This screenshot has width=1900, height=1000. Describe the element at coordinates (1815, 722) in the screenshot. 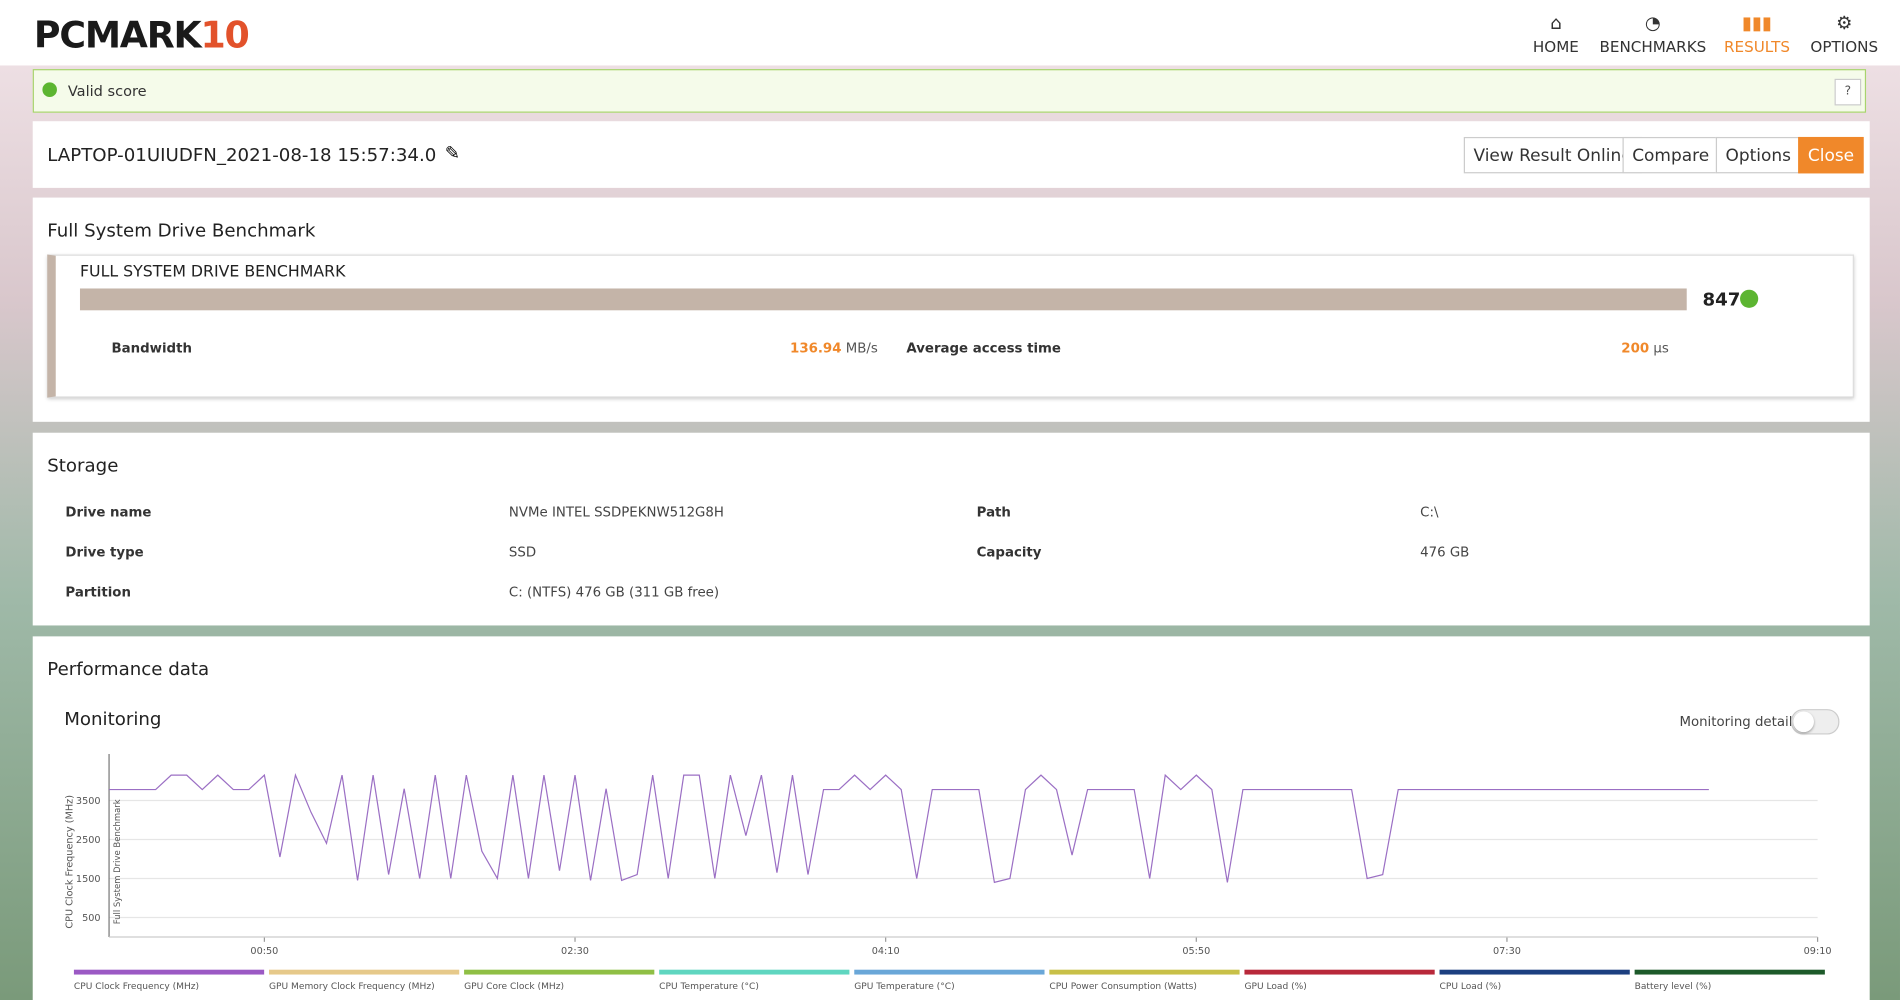

I see `toggle` at that location.